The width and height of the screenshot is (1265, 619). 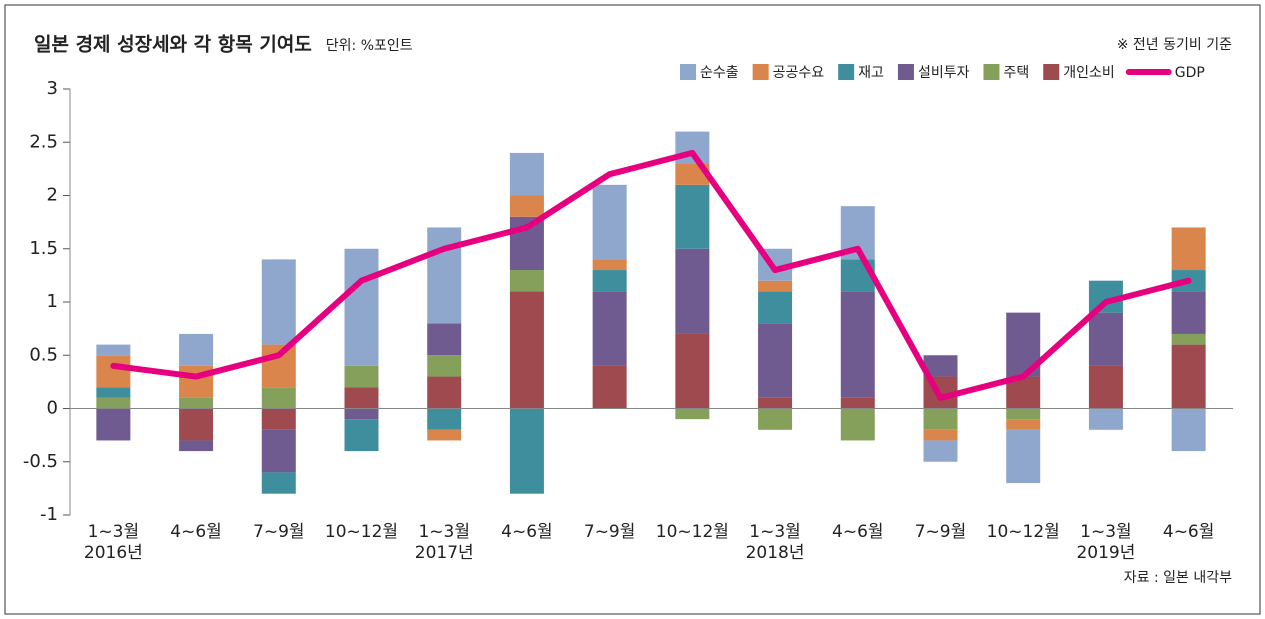 What do you see at coordinates (43, 141) in the screenshot?
I see `y-tick-label: 2.5` at bounding box center [43, 141].